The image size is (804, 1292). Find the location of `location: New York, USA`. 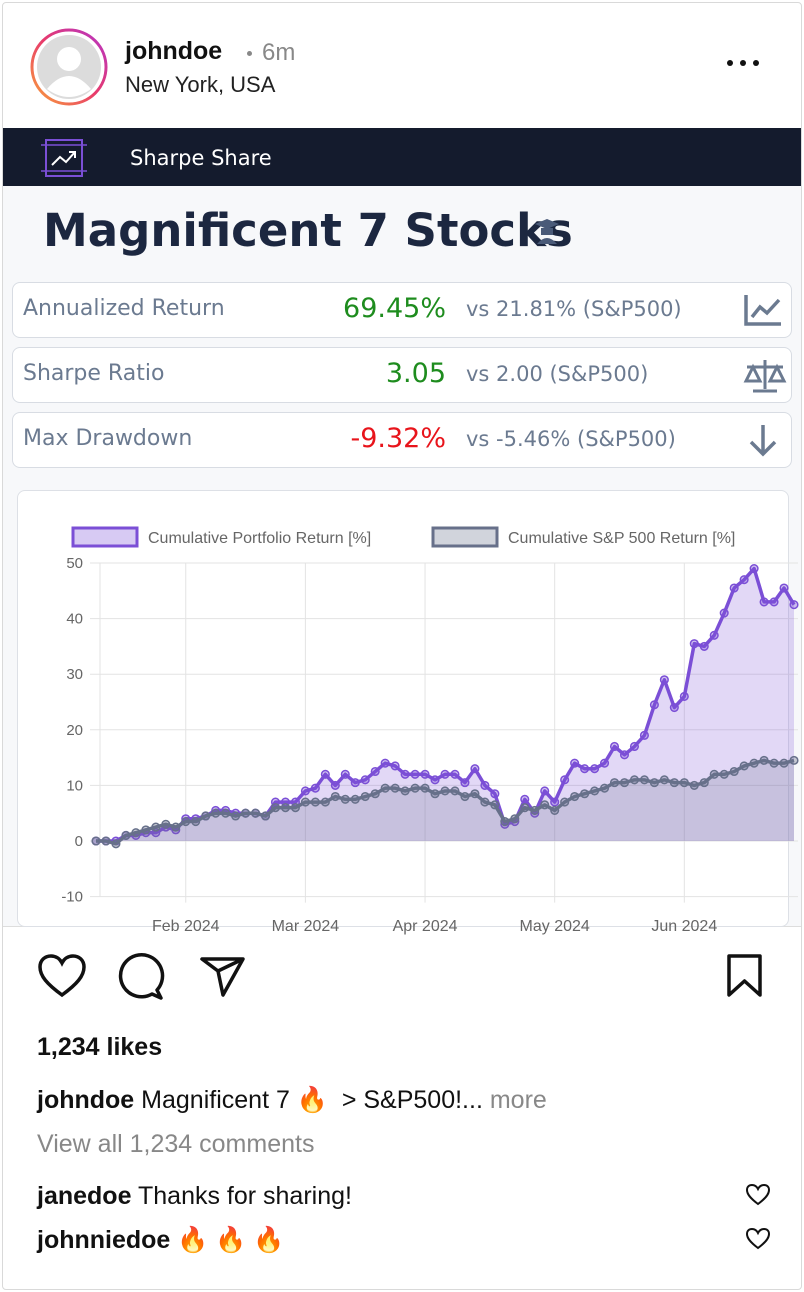

location: New York, USA is located at coordinates (200, 84).